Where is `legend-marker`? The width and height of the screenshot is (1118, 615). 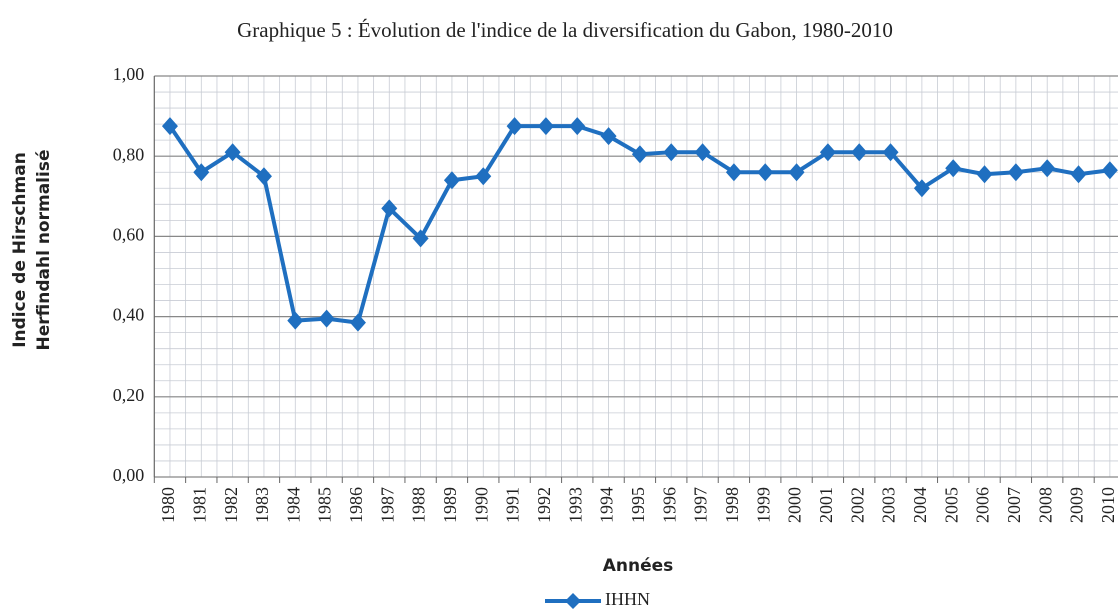
legend-marker is located at coordinates (573, 601).